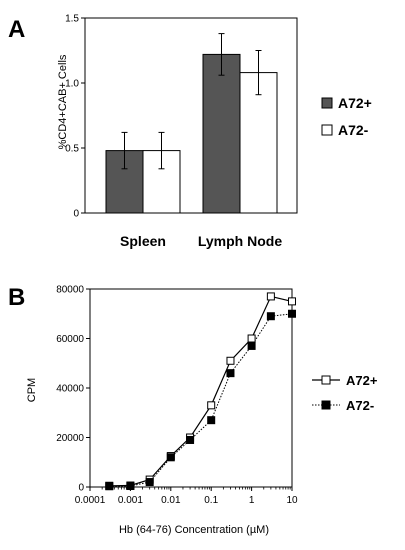 Image resolution: width=405 pixels, height=550 pixels. Describe the element at coordinates (327, 130) in the screenshot. I see `legend-swatch-a72-minus` at that location.